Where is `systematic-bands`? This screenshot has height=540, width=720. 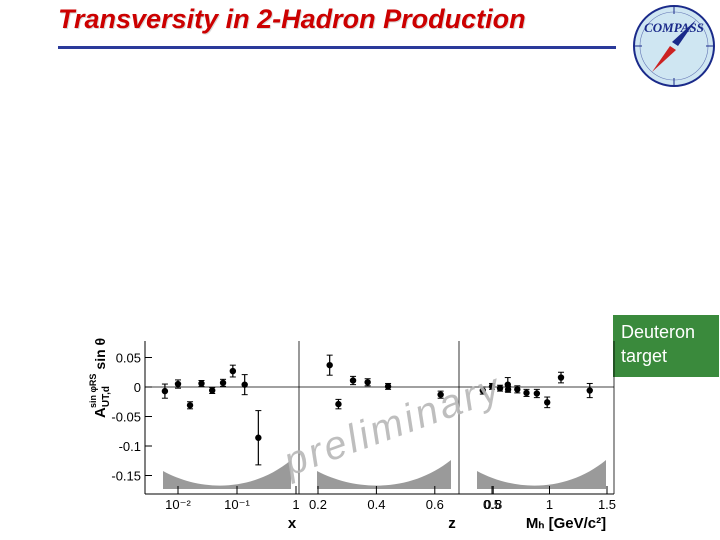
systematic-bands is located at coordinates (384, 474).